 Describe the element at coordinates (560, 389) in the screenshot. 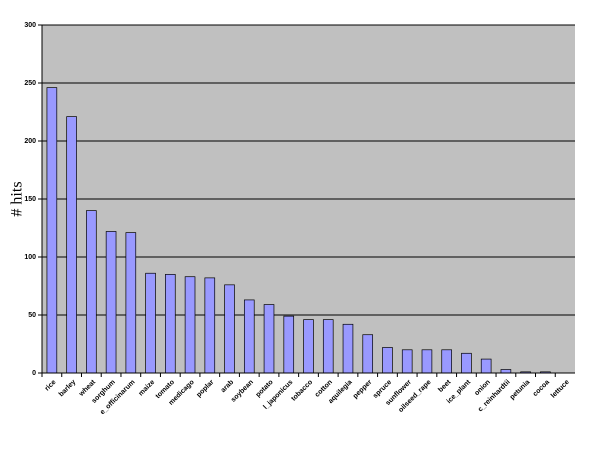

I see `x-tick-label: lettuce` at that location.